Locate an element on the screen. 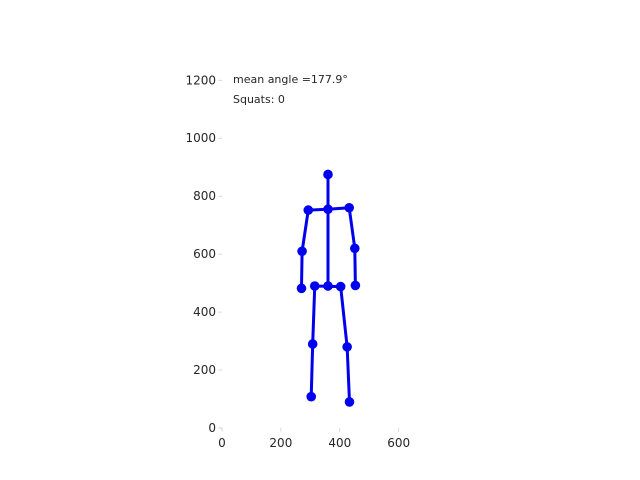 Image resolution: width=640 pixels, height=480 pixels. x-tick-label: 0 is located at coordinates (222, 443).